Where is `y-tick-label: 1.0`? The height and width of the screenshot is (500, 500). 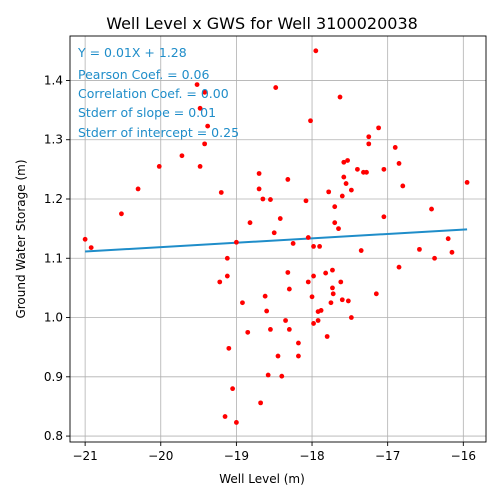 y-tick-label: 1.0 is located at coordinates (53, 318).